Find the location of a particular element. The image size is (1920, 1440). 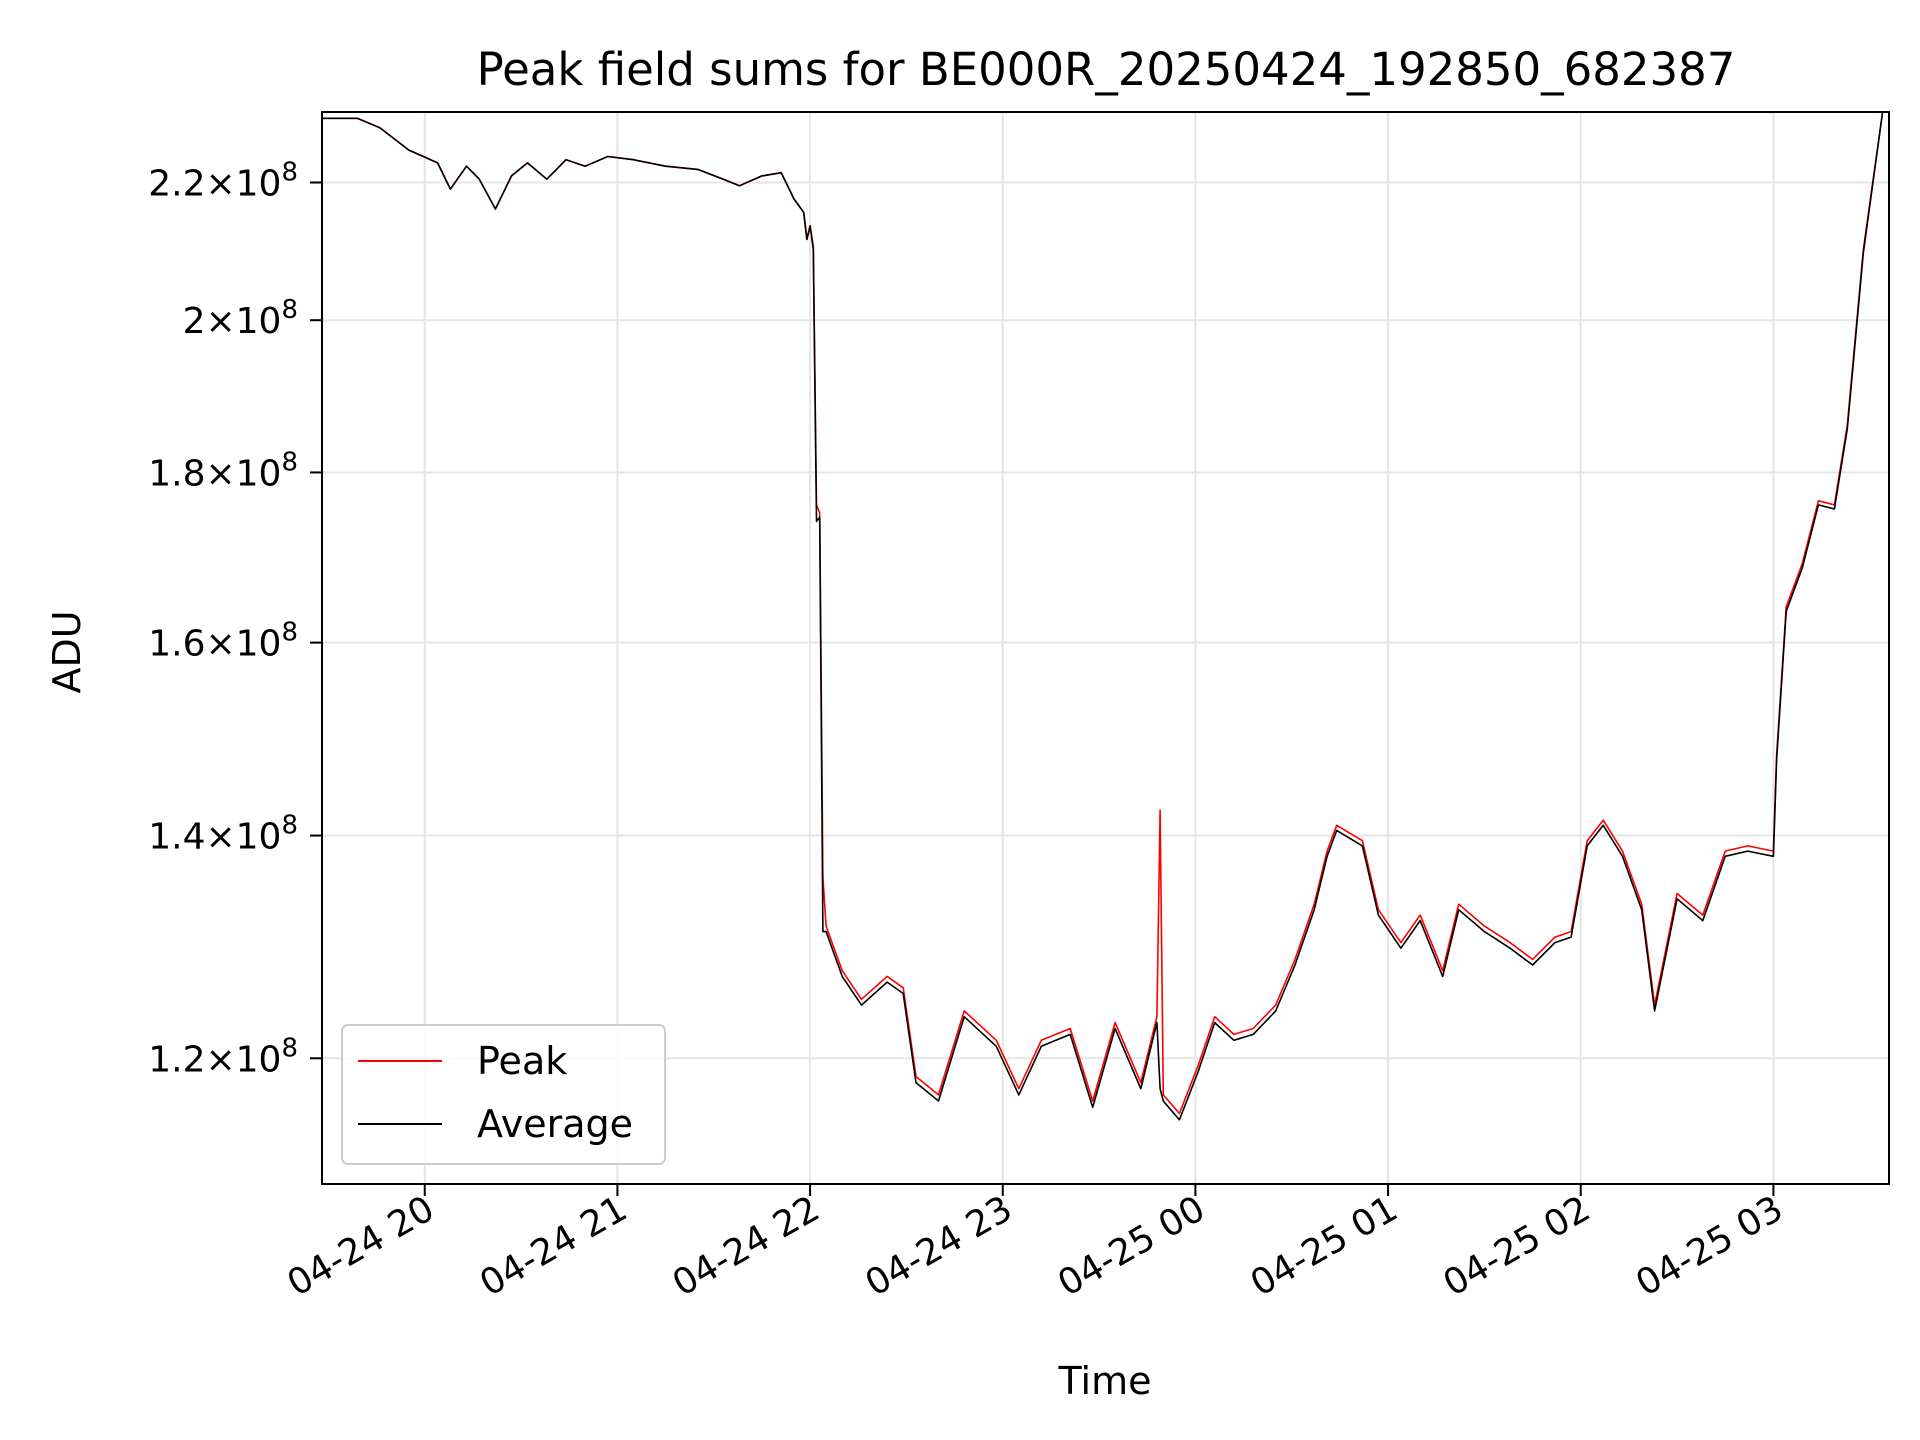

y-axis: 1.2×108 1.4×108 1.6×108 1.8×108 2×108 2.2×108 is located at coordinates (235, 618).